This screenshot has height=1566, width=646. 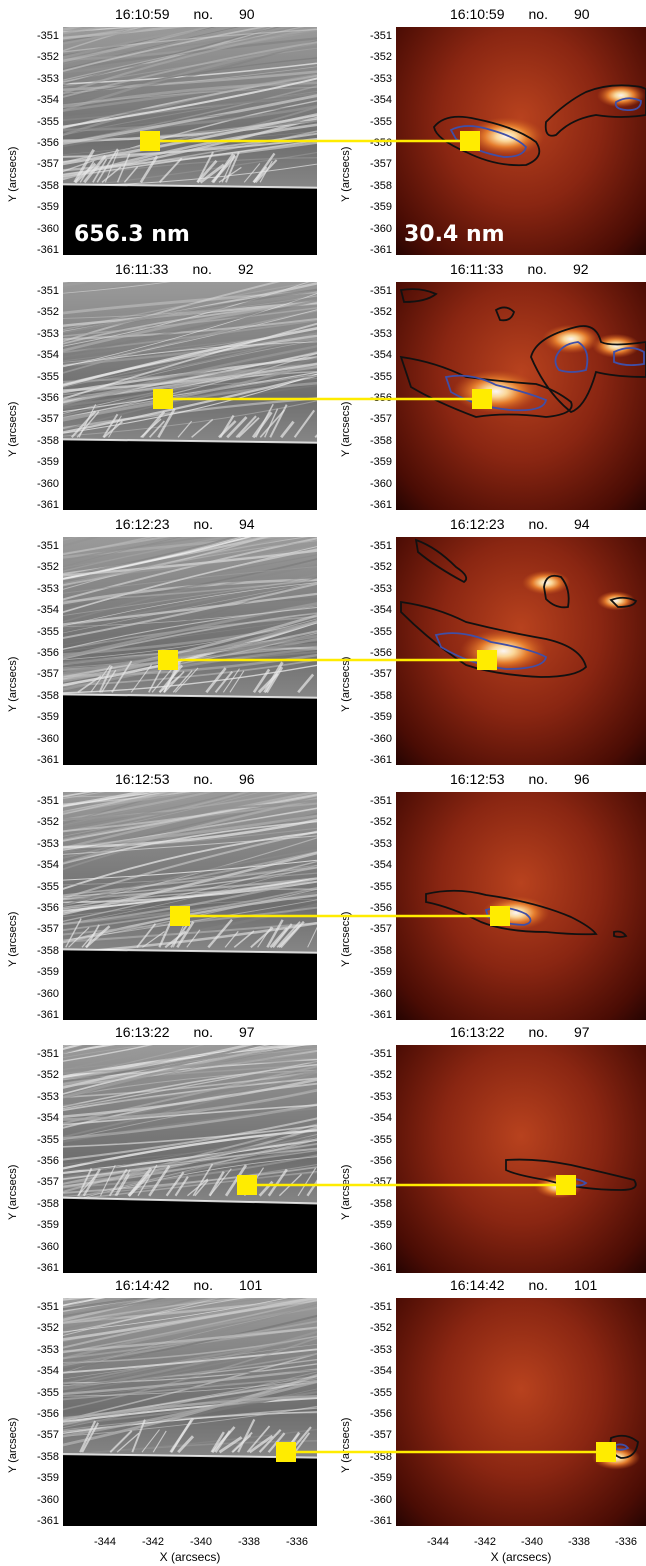 What do you see at coordinates (580, 269) in the screenshot?
I see `frame-number: 92` at bounding box center [580, 269].